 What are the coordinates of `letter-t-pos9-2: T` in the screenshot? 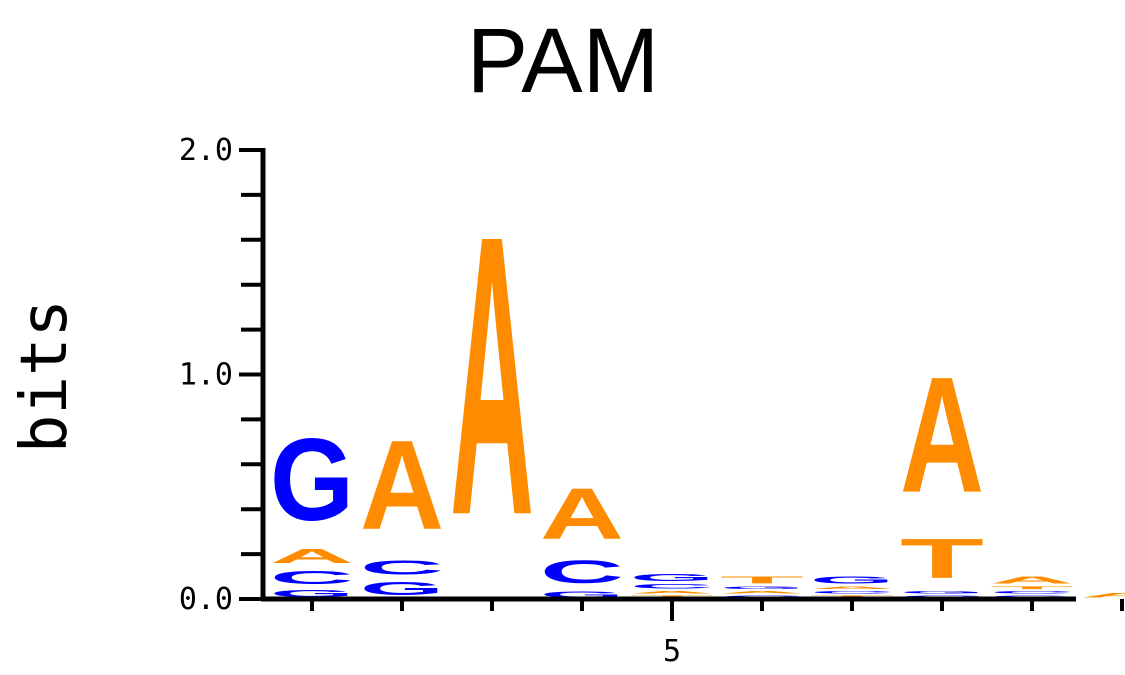 It's located at (1032, 588).